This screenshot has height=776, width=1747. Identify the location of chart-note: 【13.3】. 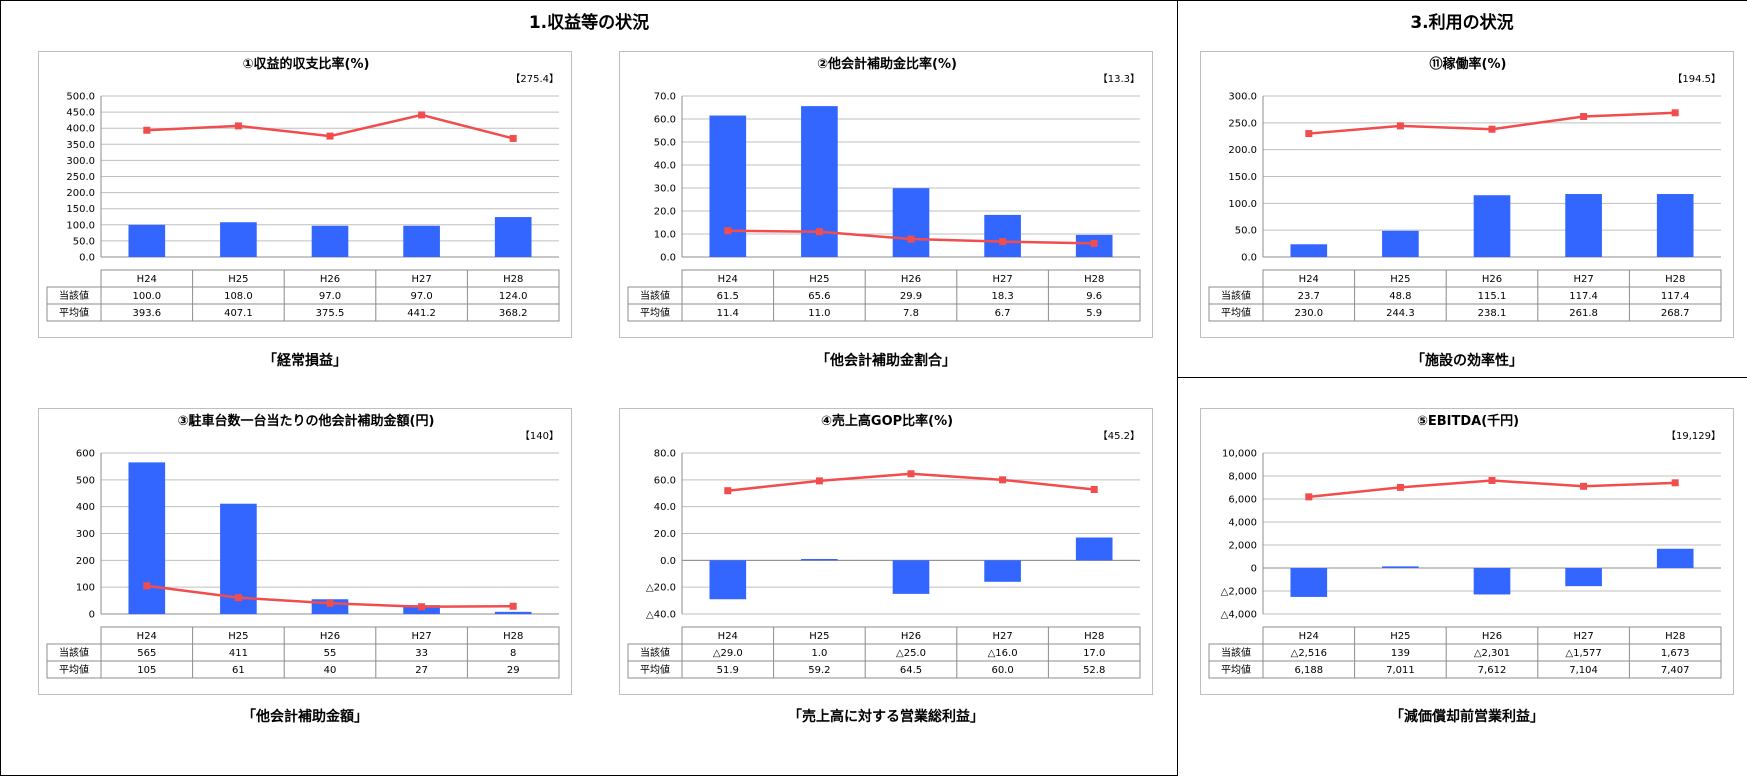
(1119, 79).